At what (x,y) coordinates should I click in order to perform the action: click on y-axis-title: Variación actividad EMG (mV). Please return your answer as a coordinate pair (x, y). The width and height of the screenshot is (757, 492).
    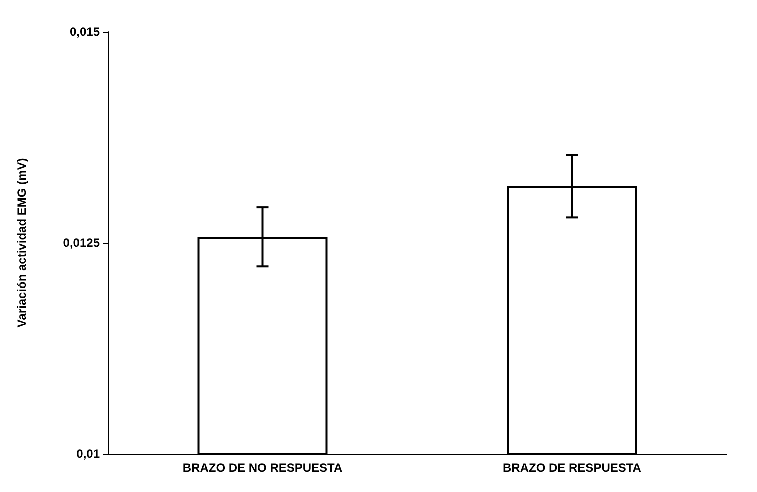
    Looking at the image, I should click on (22, 243).